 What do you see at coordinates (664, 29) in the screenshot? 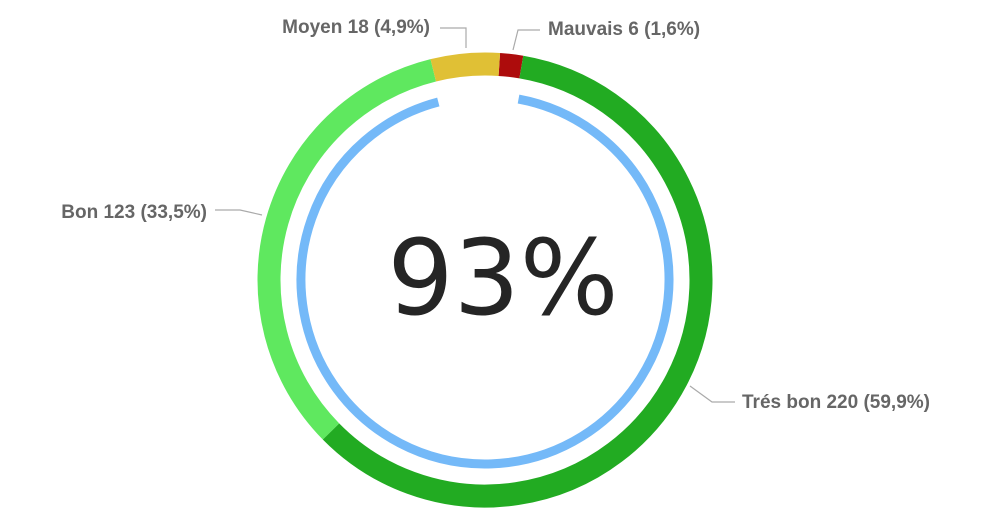
I see `segment-value: 6 (1,6%)` at bounding box center [664, 29].